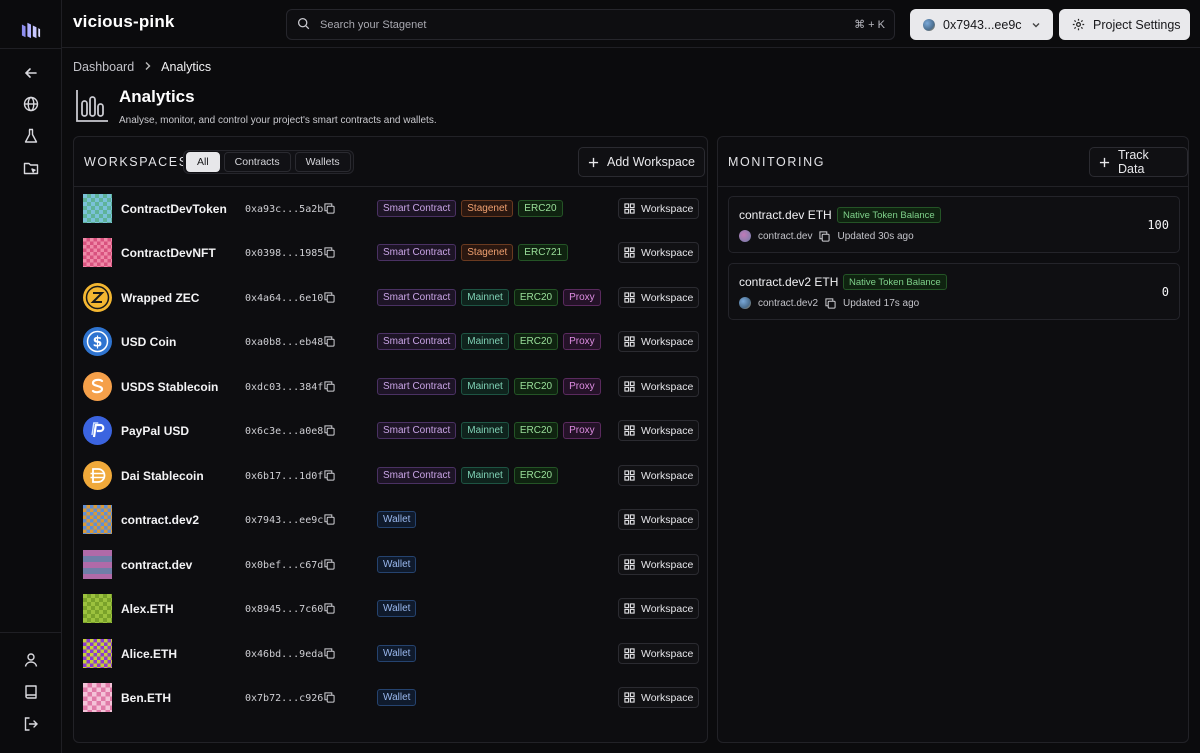 This screenshot has height=753, width=1200. What do you see at coordinates (257, 162) in the screenshot?
I see `filter-contracts: Contracts` at bounding box center [257, 162].